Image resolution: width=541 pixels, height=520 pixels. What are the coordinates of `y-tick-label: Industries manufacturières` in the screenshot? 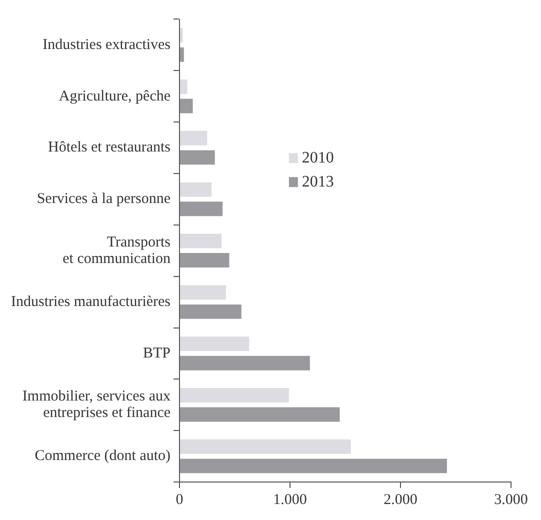 It's located at (90, 302).